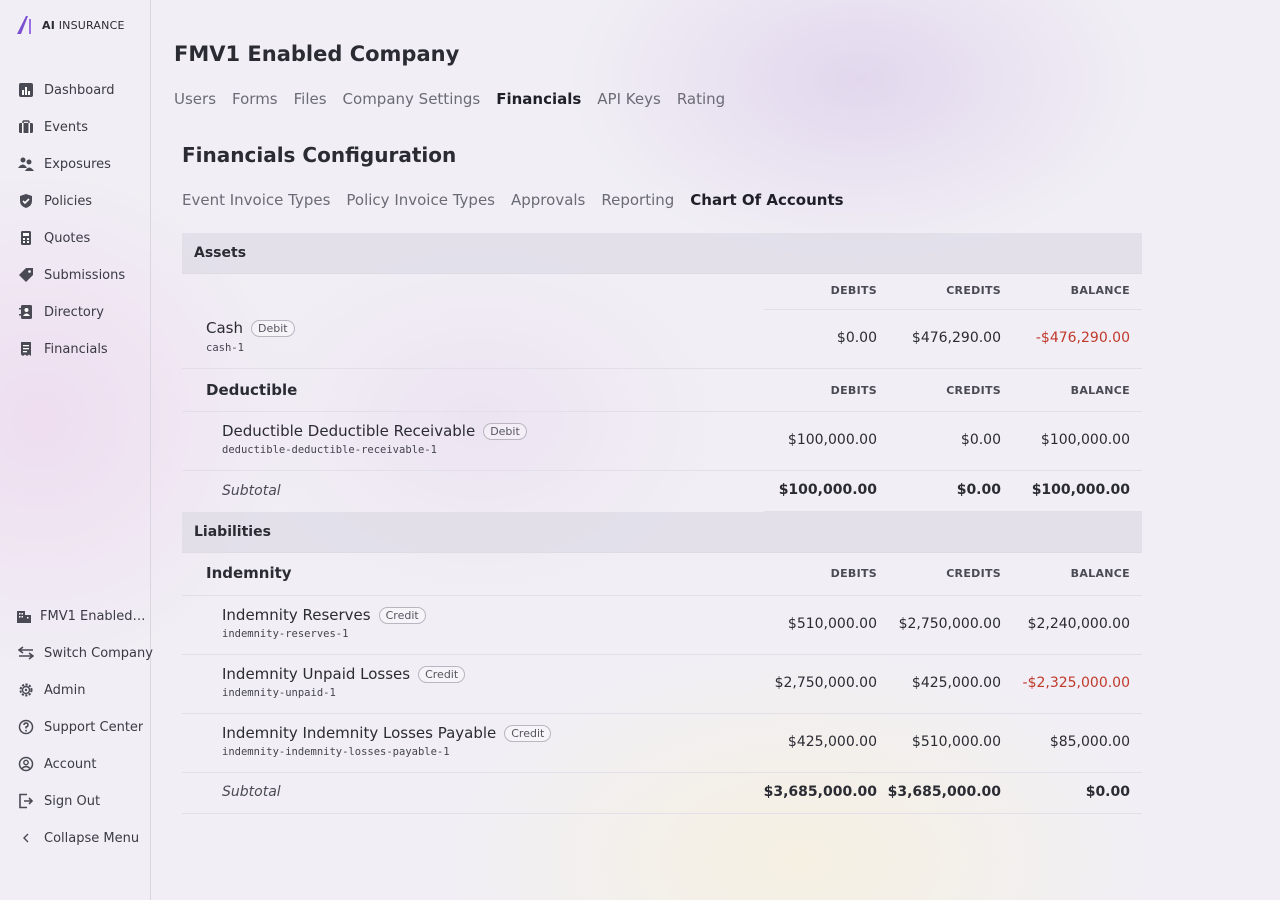 Image resolution: width=1280 pixels, height=900 pixels. What do you see at coordinates (662, 253) in the screenshot?
I see `group-header-assets: Assets` at bounding box center [662, 253].